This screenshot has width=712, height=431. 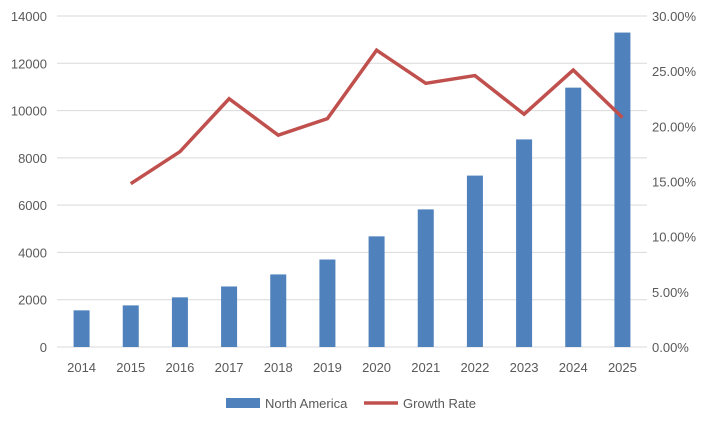 What do you see at coordinates (674, 182) in the screenshot?
I see `y-right-tick-label: 15.00%` at bounding box center [674, 182].